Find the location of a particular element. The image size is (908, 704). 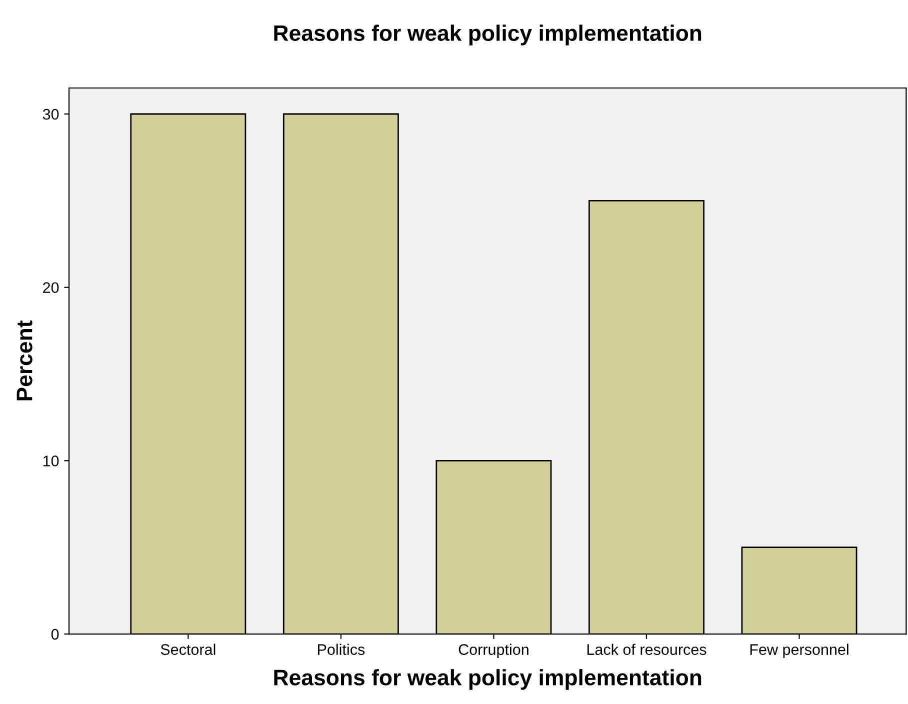

x-tick-label: Few personnel is located at coordinates (799, 651).